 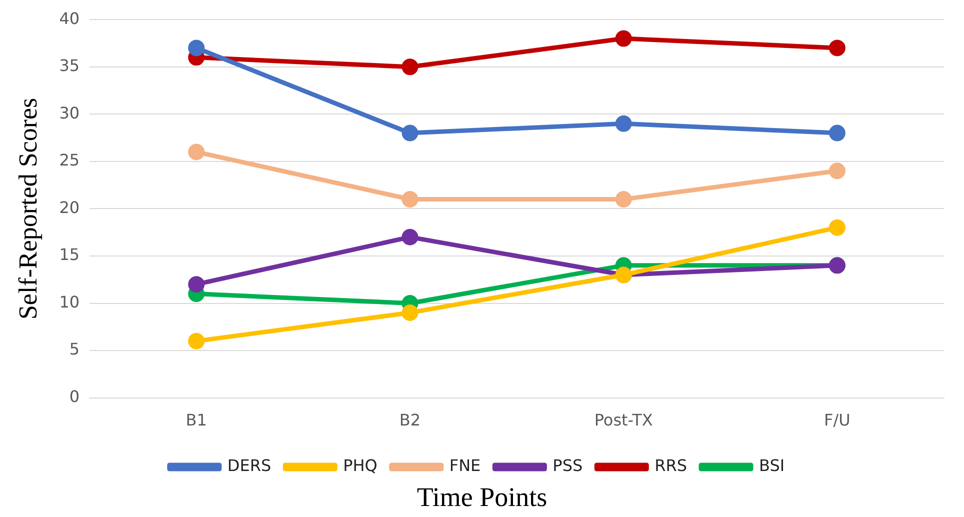 I want to click on legend-label: BSI, so click(x=772, y=466).